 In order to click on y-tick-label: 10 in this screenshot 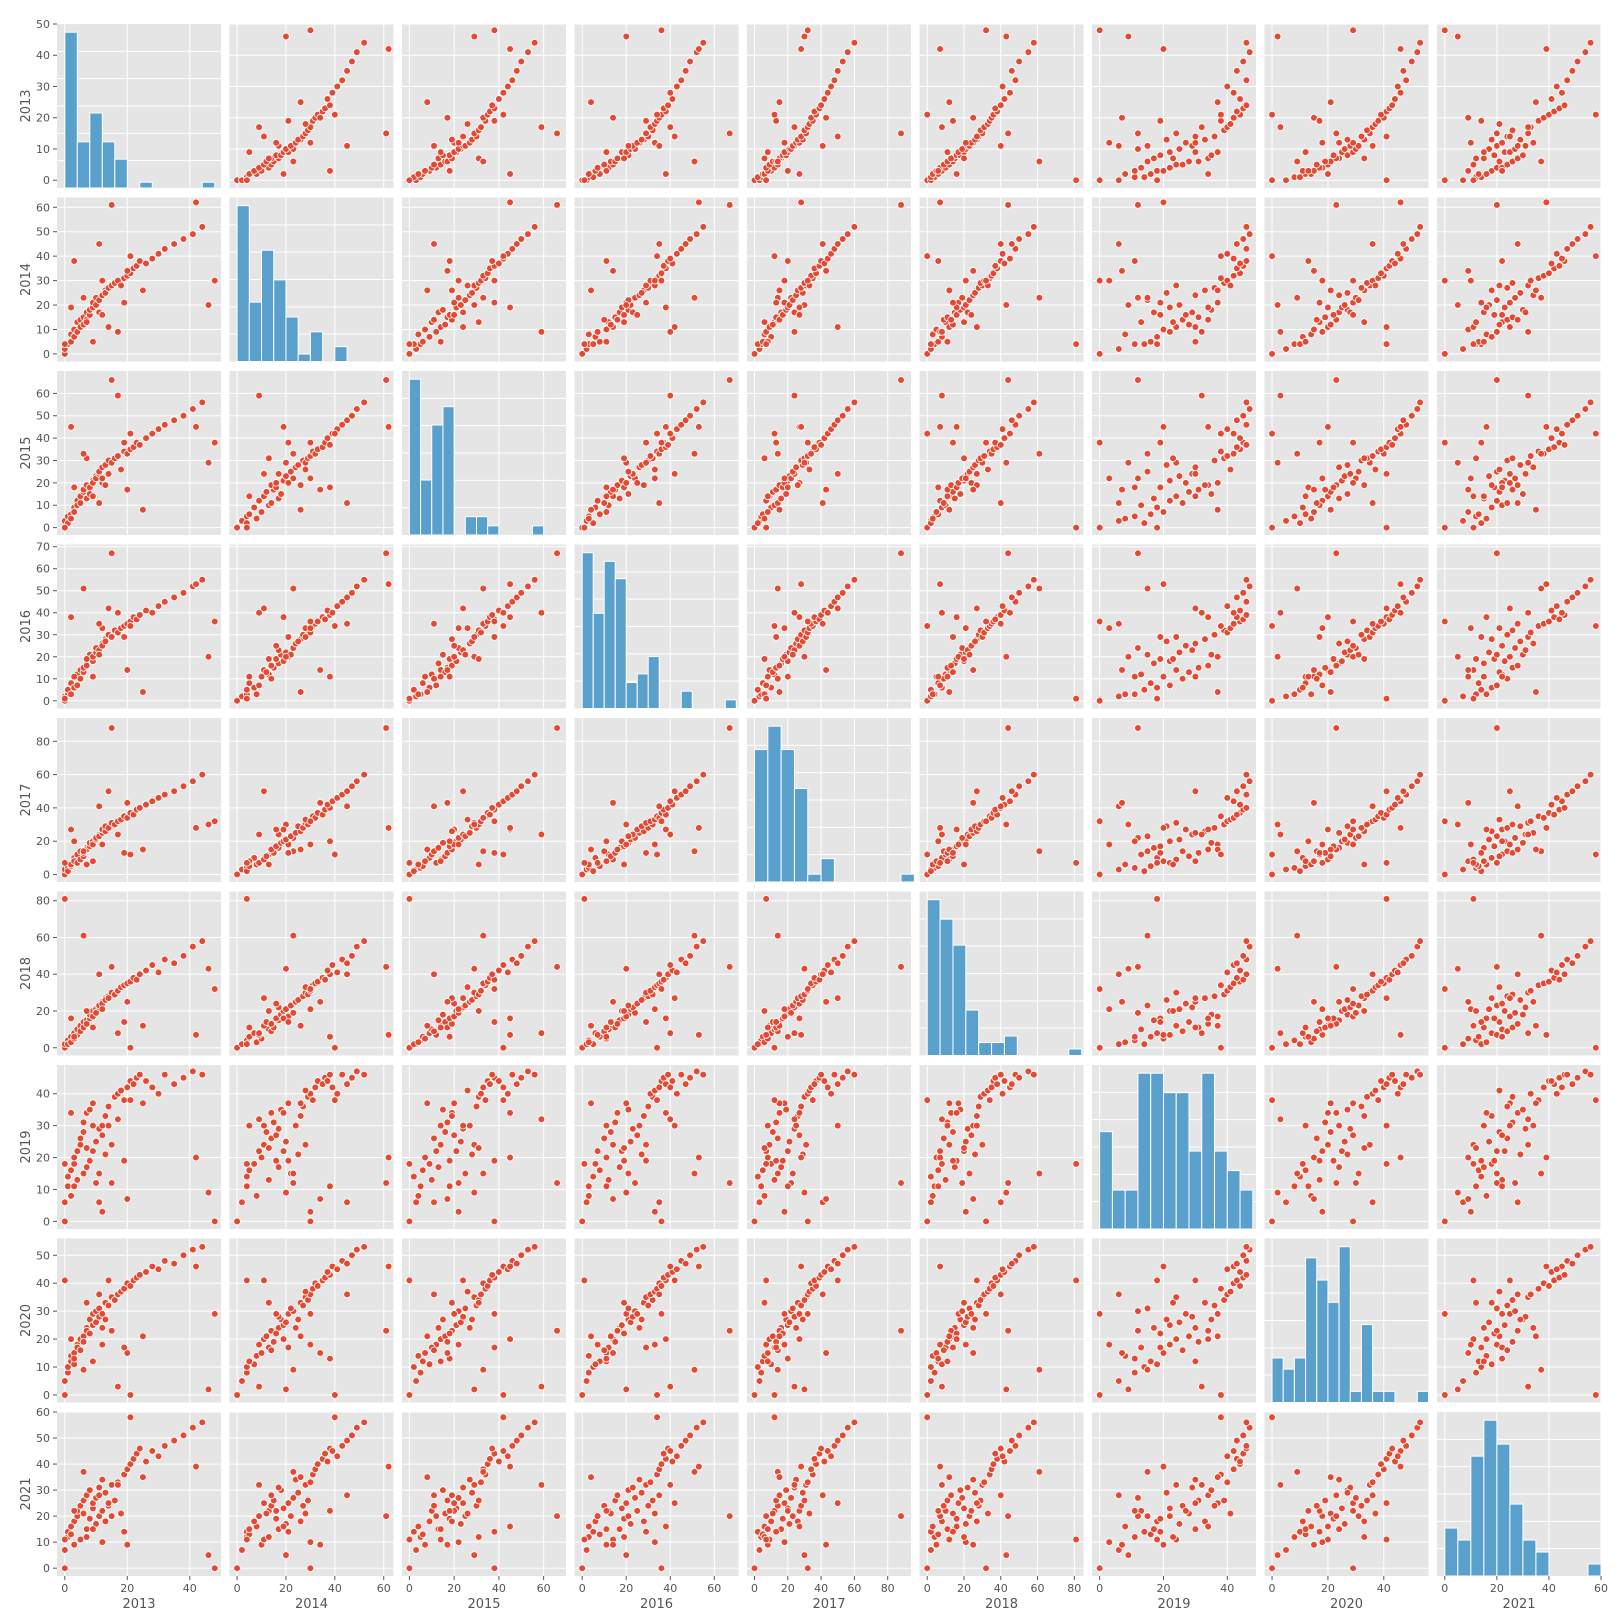, I will do `click(43, 329)`.